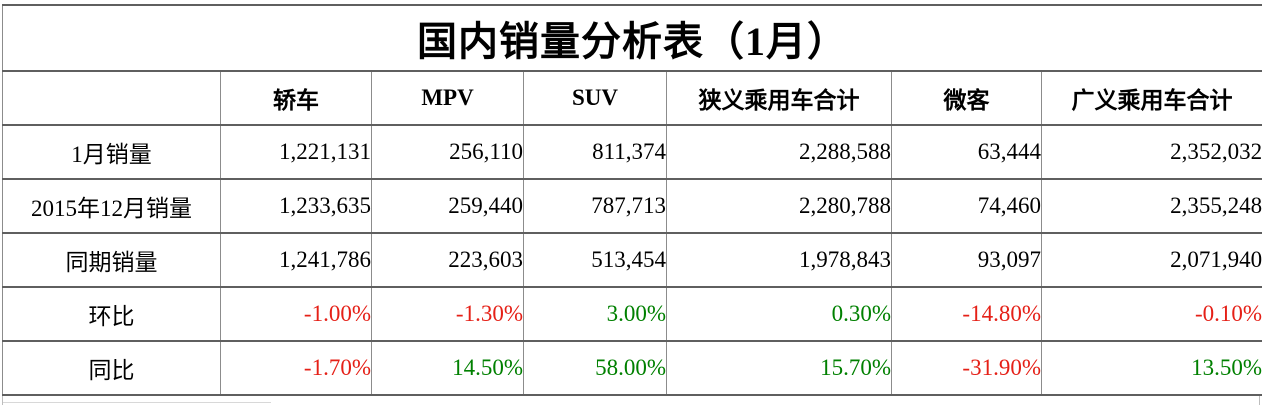 Image resolution: width=1262 pixels, height=418 pixels. I want to click on row-label: 2015年12月销量, so click(111, 206).